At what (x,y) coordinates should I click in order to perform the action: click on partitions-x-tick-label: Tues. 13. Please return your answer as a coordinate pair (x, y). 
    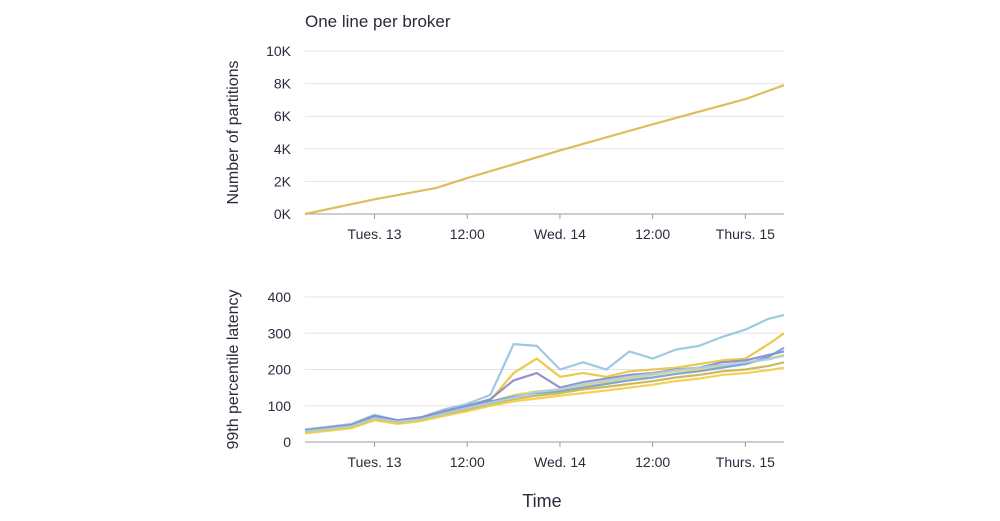
    Looking at the image, I should click on (375, 234).